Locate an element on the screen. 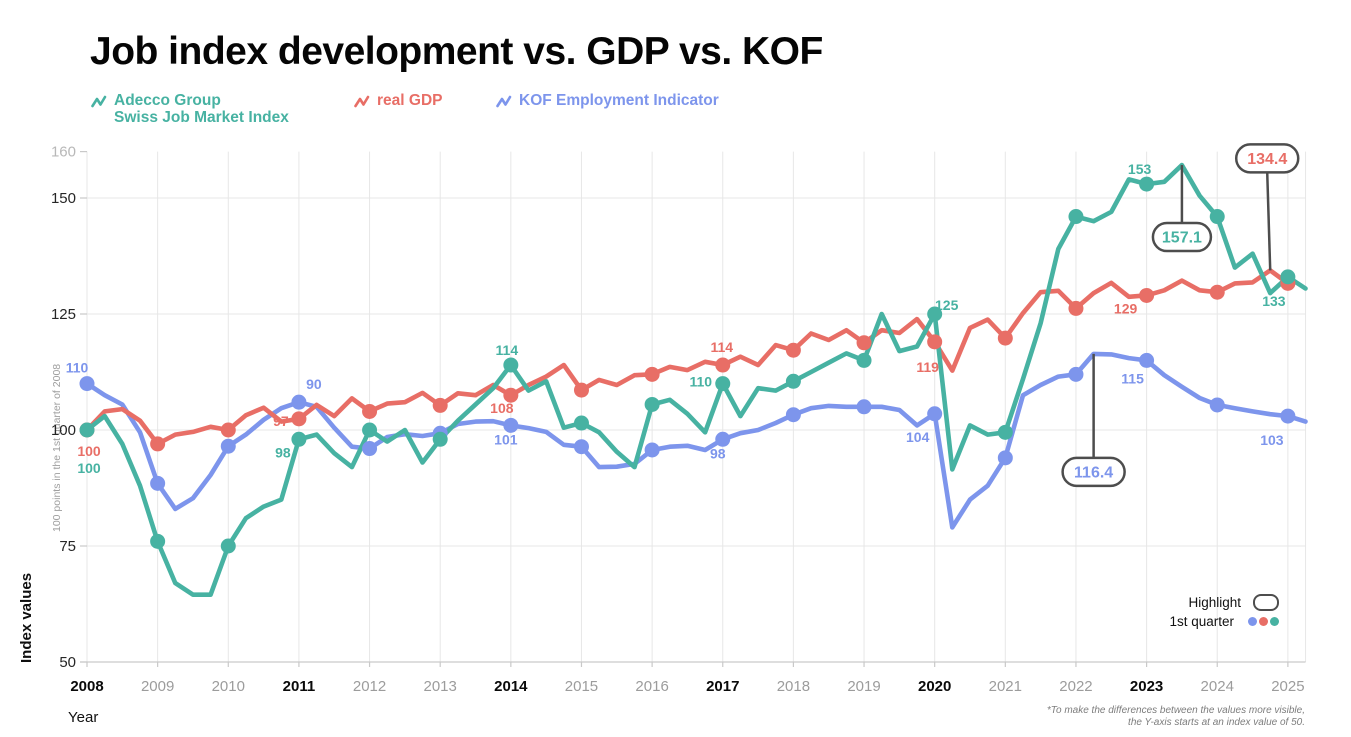 The height and width of the screenshot is (737, 1351). adecco-q1-dot-2008 is located at coordinates (87, 430).